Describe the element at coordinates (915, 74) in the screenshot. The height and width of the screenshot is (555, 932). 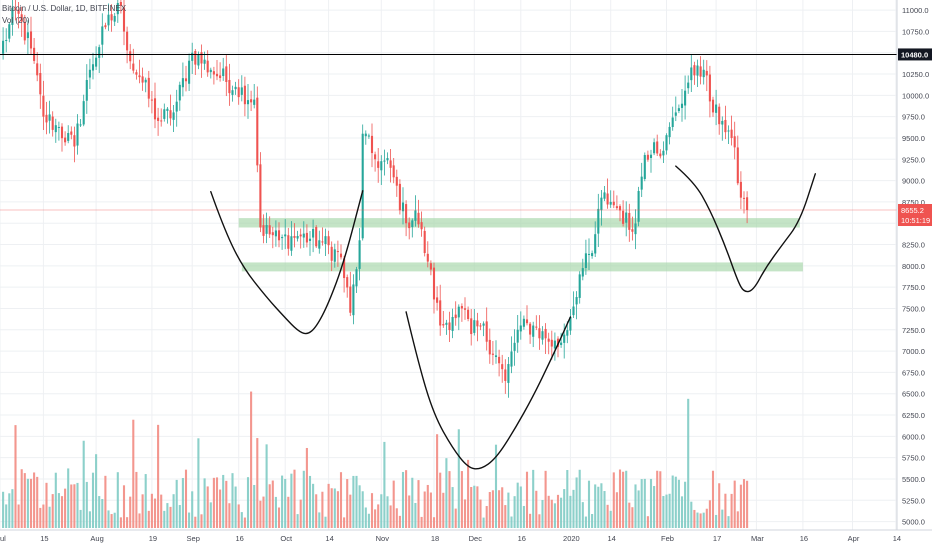
I see `price-tick-label: 10250.0` at that location.